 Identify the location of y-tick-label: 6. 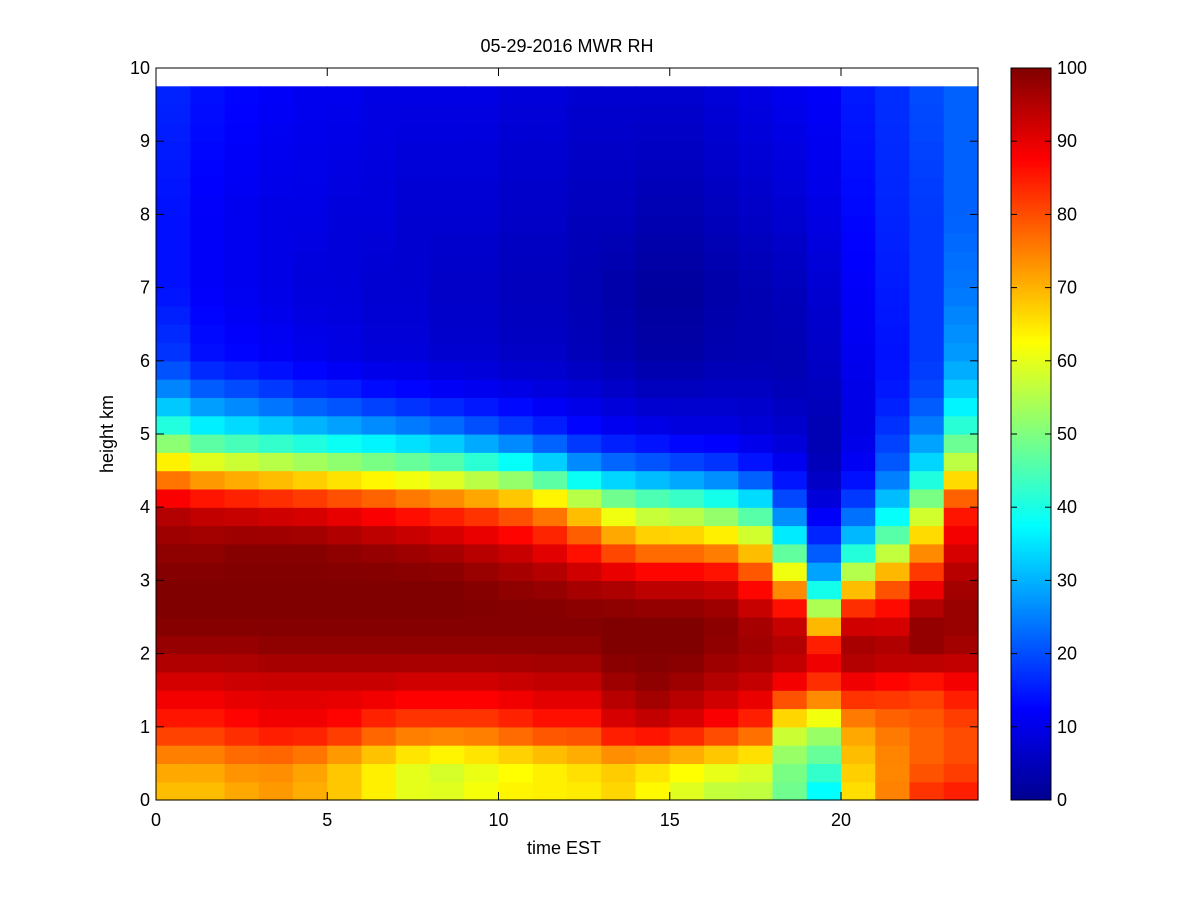
(145, 361).